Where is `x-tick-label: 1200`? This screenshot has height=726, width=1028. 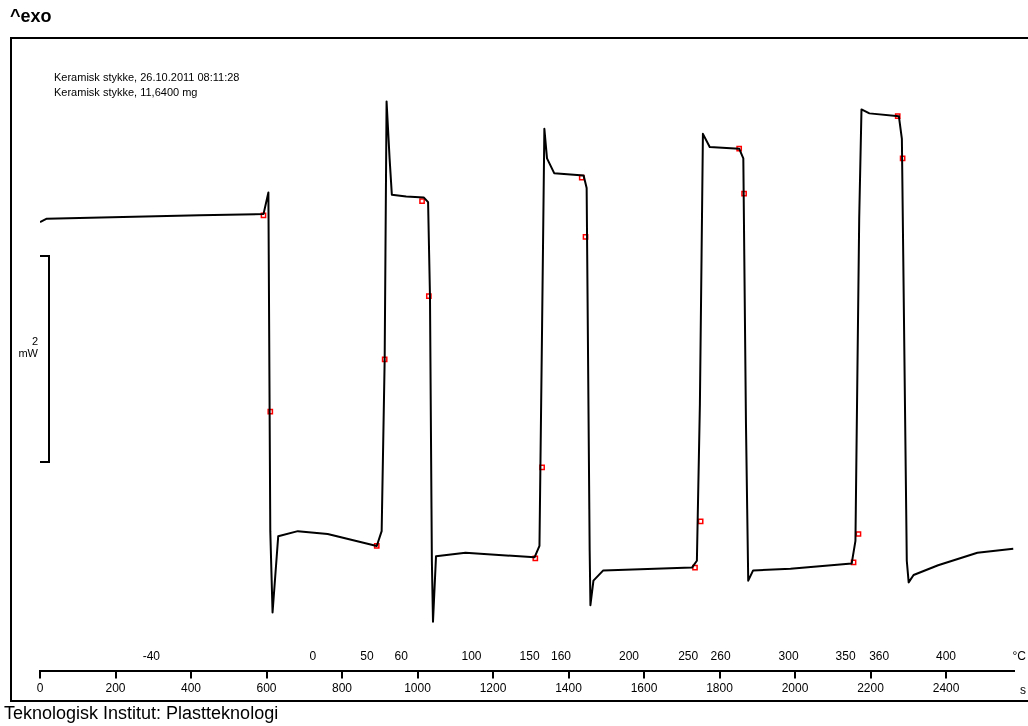
x-tick-label: 1200 is located at coordinates (493, 688).